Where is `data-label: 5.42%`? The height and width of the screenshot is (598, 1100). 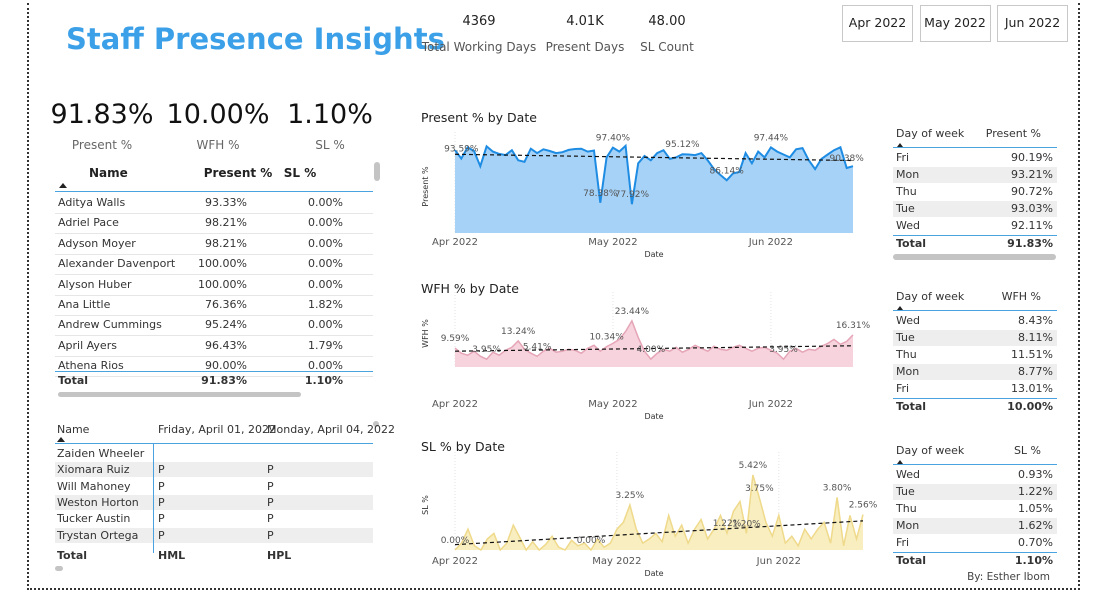 data-label: 5.42% is located at coordinates (753, 466).